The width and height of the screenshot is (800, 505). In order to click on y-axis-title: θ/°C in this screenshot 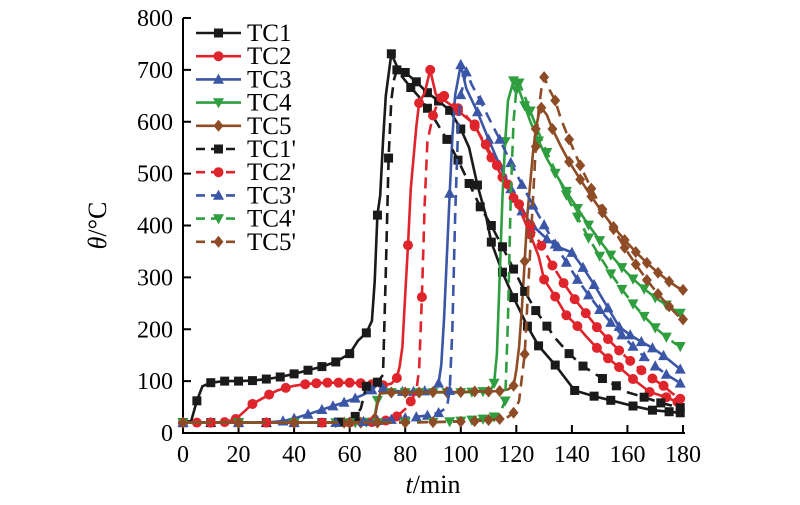, I will do `click(97, 226)`.